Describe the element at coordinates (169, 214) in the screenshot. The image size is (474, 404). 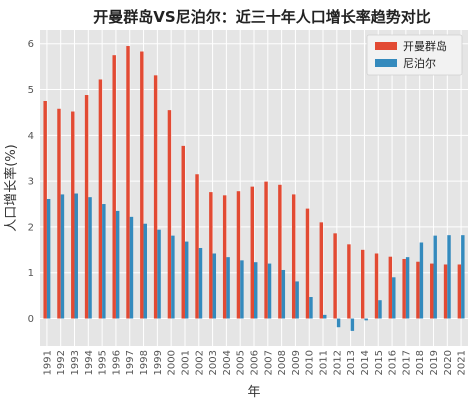
I see `bar-cayman-2000` at that location.